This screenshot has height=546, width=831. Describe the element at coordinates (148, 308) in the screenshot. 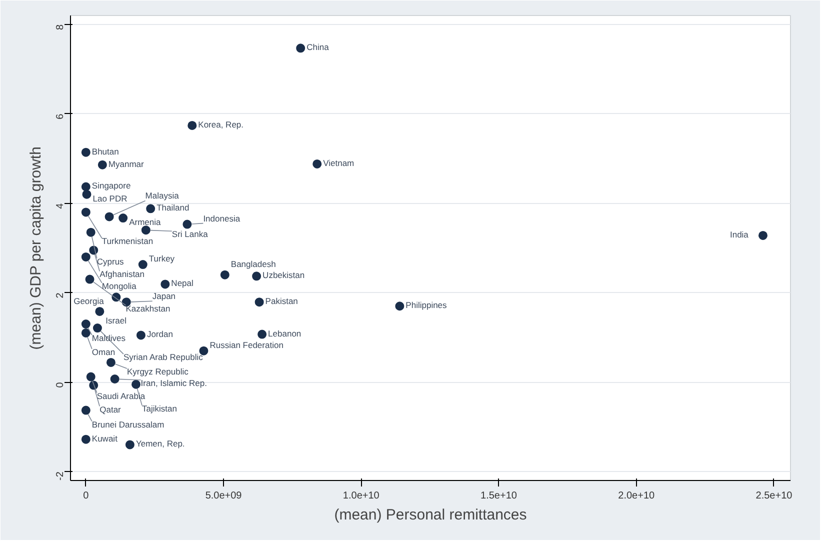

I see `annotation: Kazakhstan` at that location.